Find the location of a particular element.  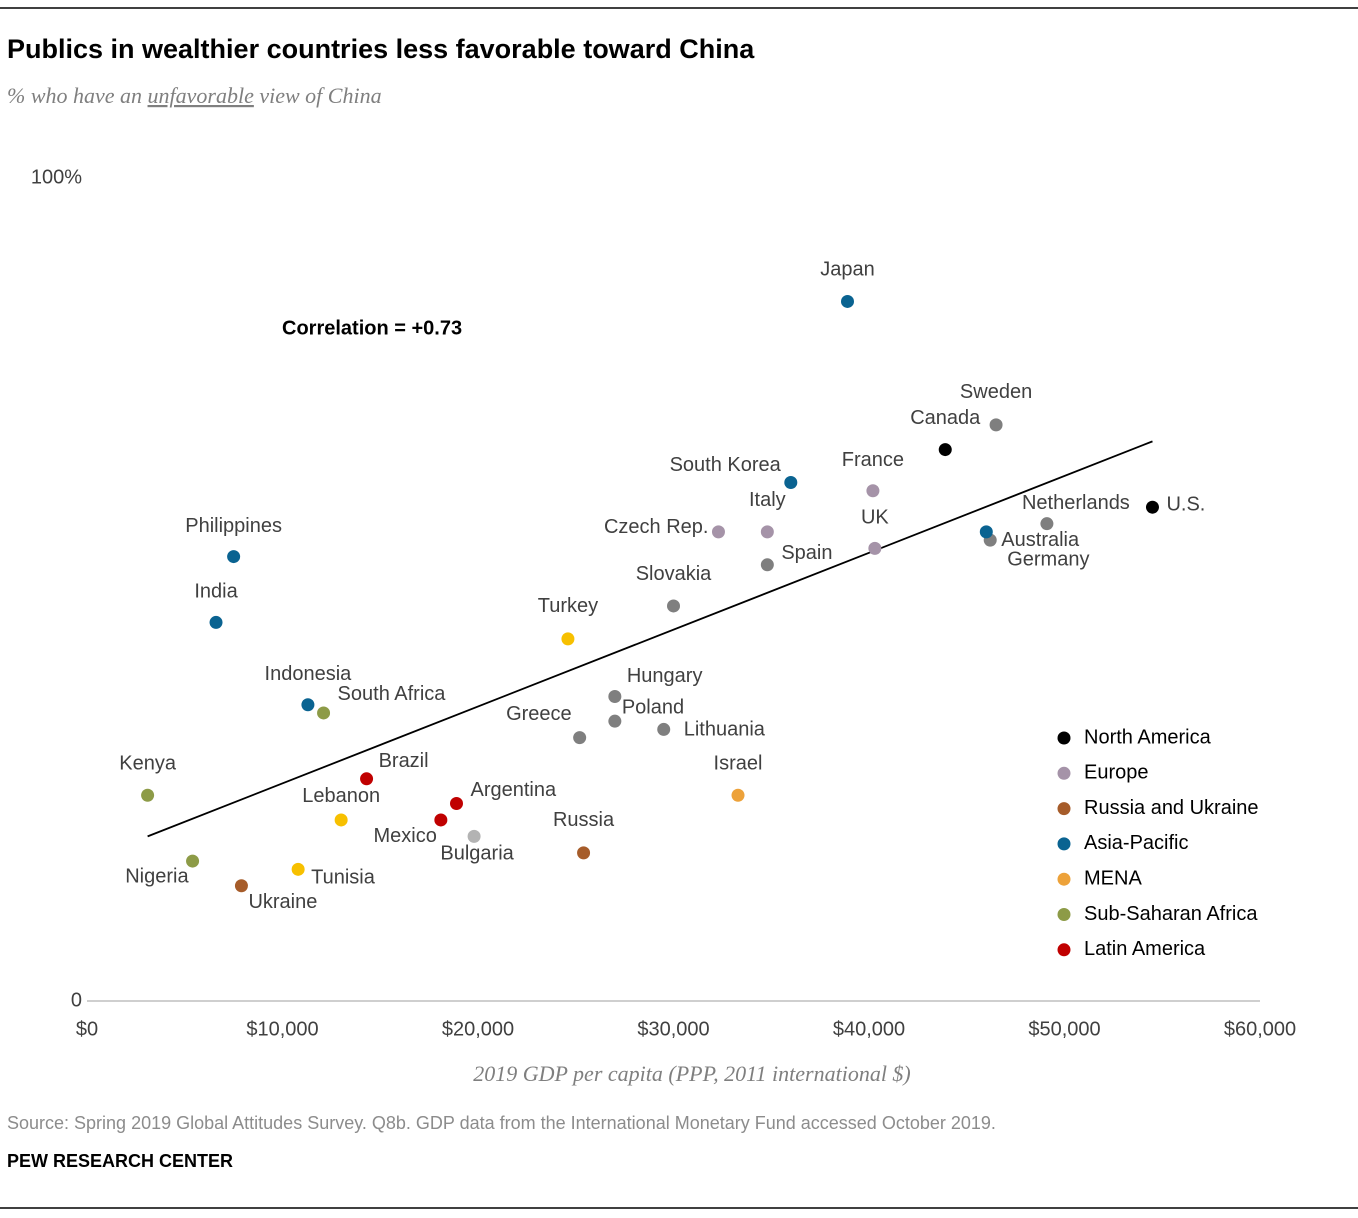

legend-label: Russia and Ukraine is located at coordinates (1171, 808).